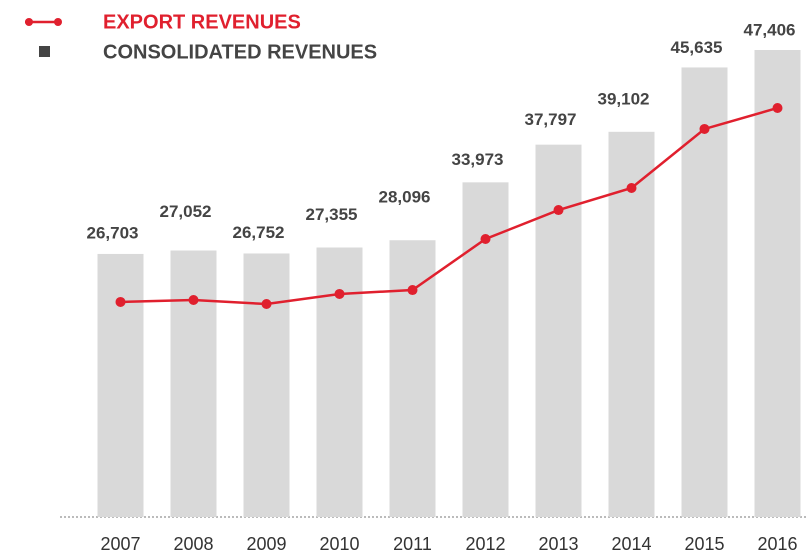  Describe the element at coordinates (770, 29) in the screenshot. I see `value-label: 47,406` at that location.